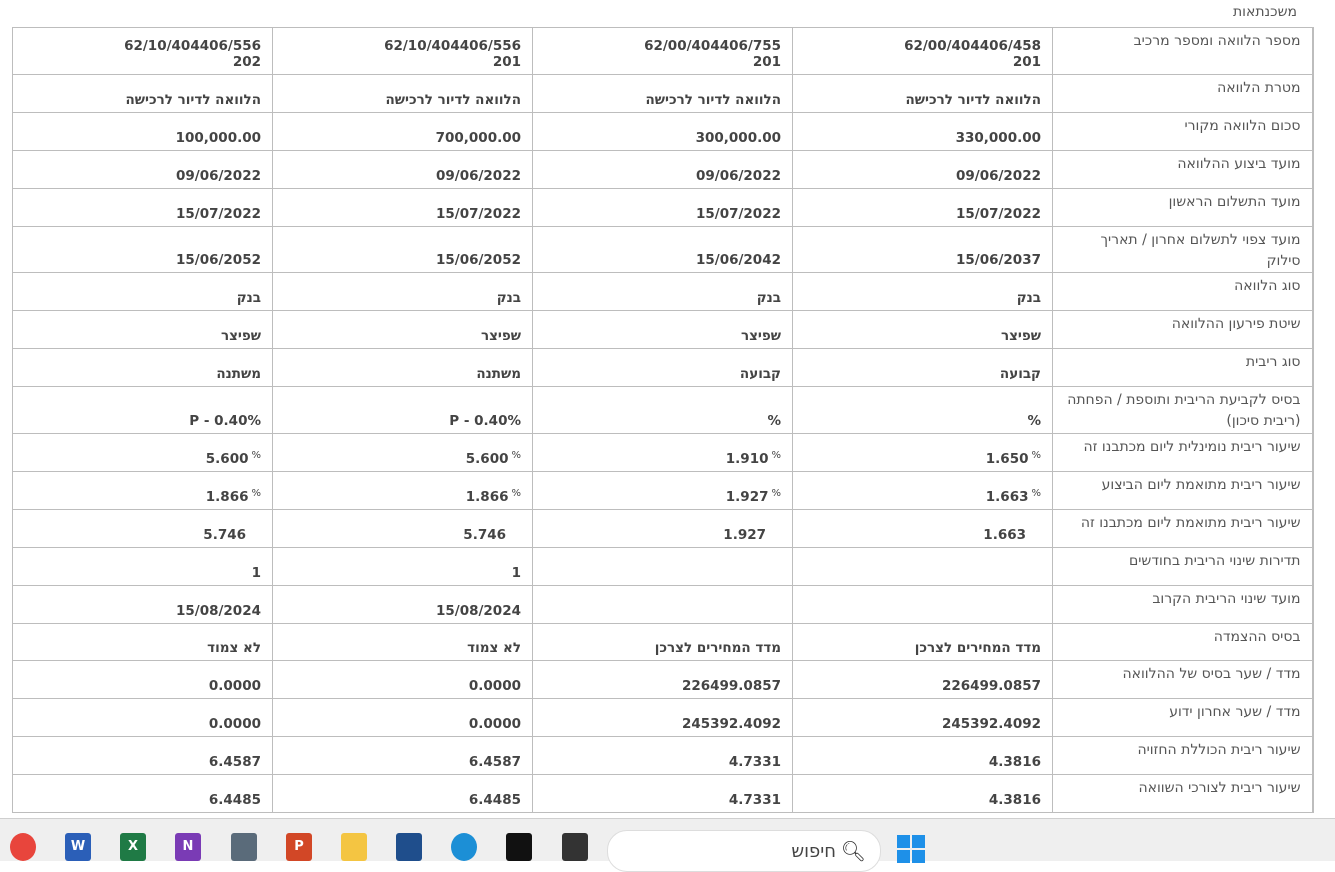 The image size is (1335, 872). I want to click on value-text: מדד המחירים לצרכן, so click(717, 648).